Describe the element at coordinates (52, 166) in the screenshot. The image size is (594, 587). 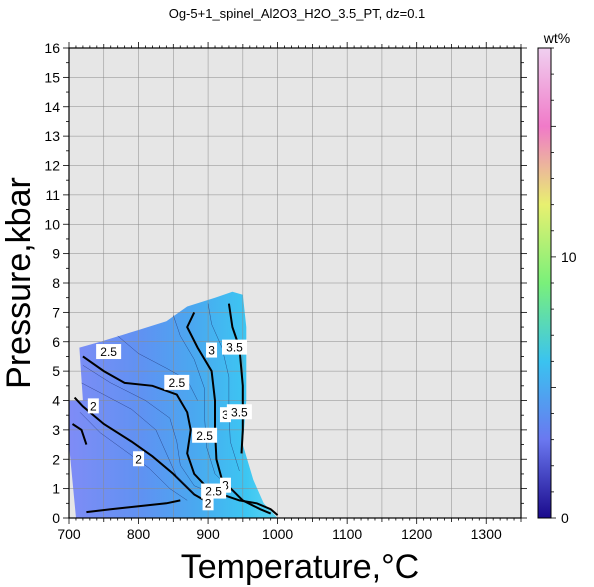
I see `y-tick-label: 12` at that location.